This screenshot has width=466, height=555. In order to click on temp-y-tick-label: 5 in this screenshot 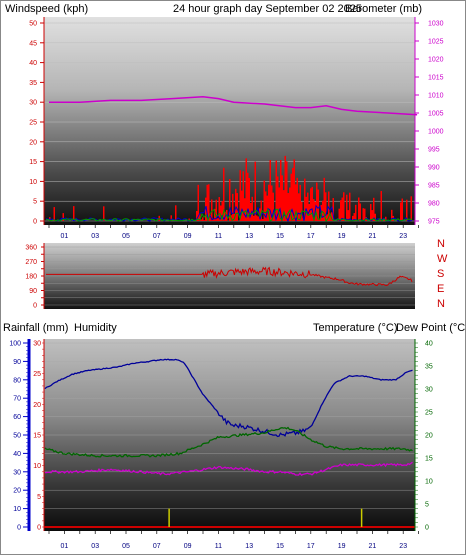, I will do `click(427, 505)`.